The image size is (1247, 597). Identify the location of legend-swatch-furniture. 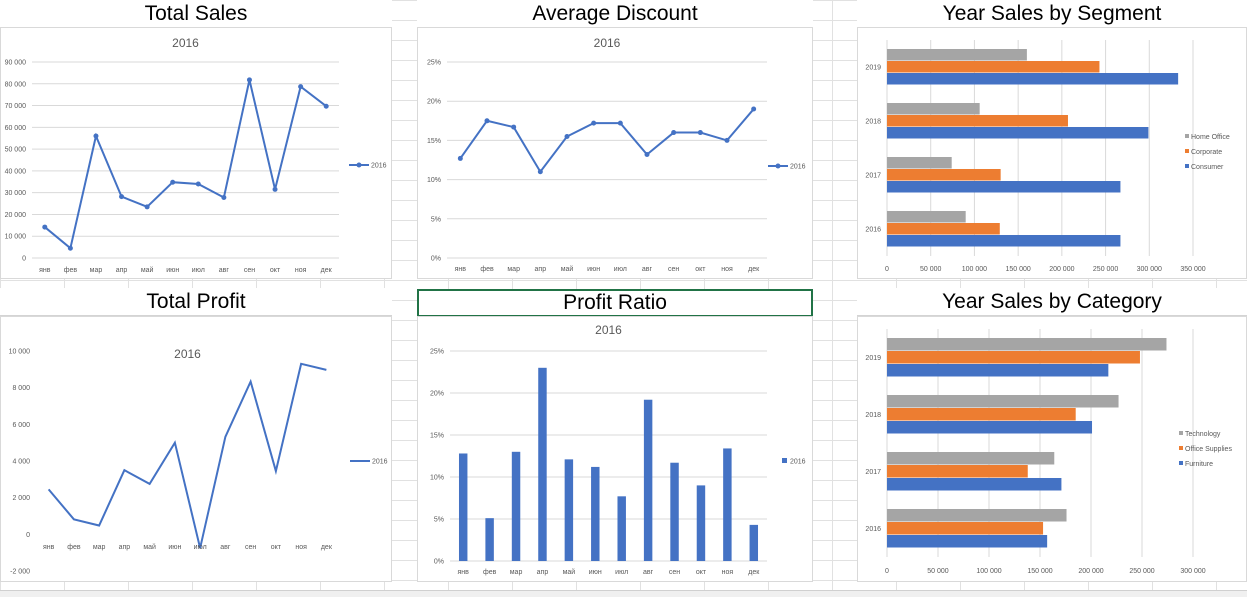
(1181, 463).